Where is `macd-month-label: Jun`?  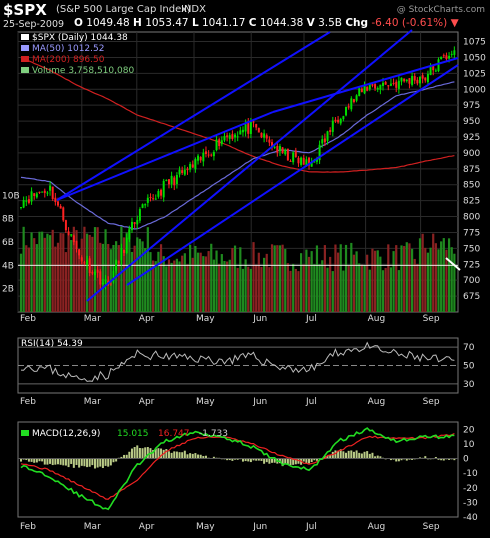 macd-month-label: Jun is located at coordinates (259, 527).